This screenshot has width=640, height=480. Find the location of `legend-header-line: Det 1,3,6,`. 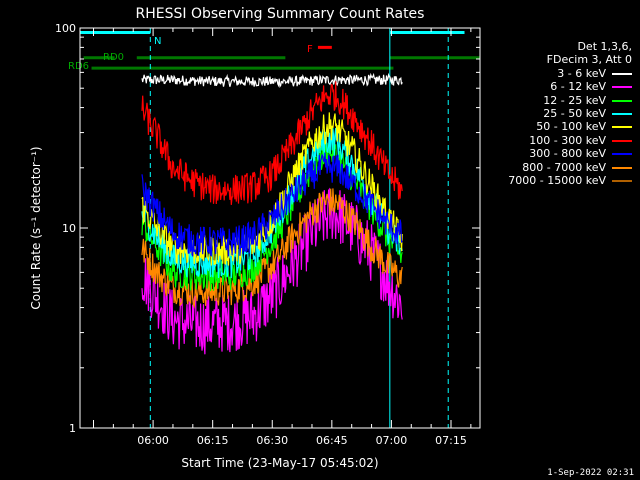

legend-header-line: Det 1,3,6, is located at coordinates (604, 46).